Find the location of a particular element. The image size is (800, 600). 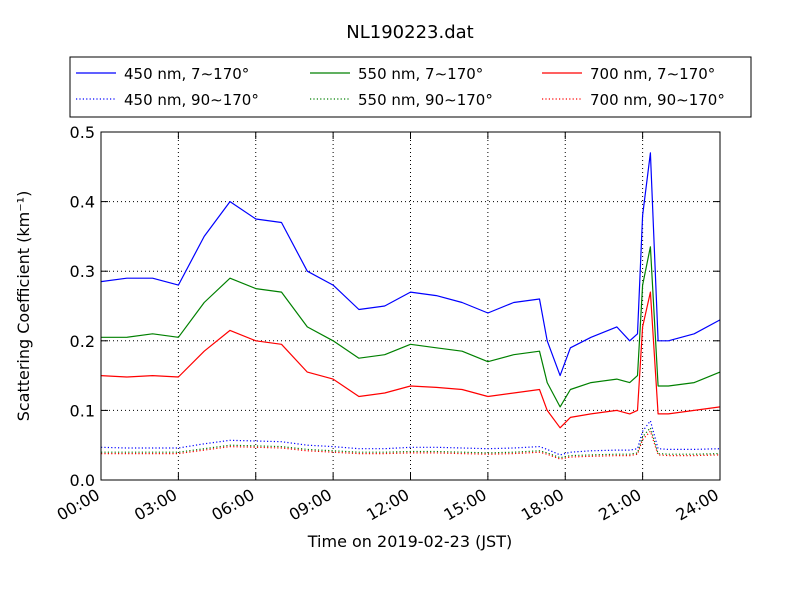

x-tick-label: 03:00 is located at coordinates (155, 505).